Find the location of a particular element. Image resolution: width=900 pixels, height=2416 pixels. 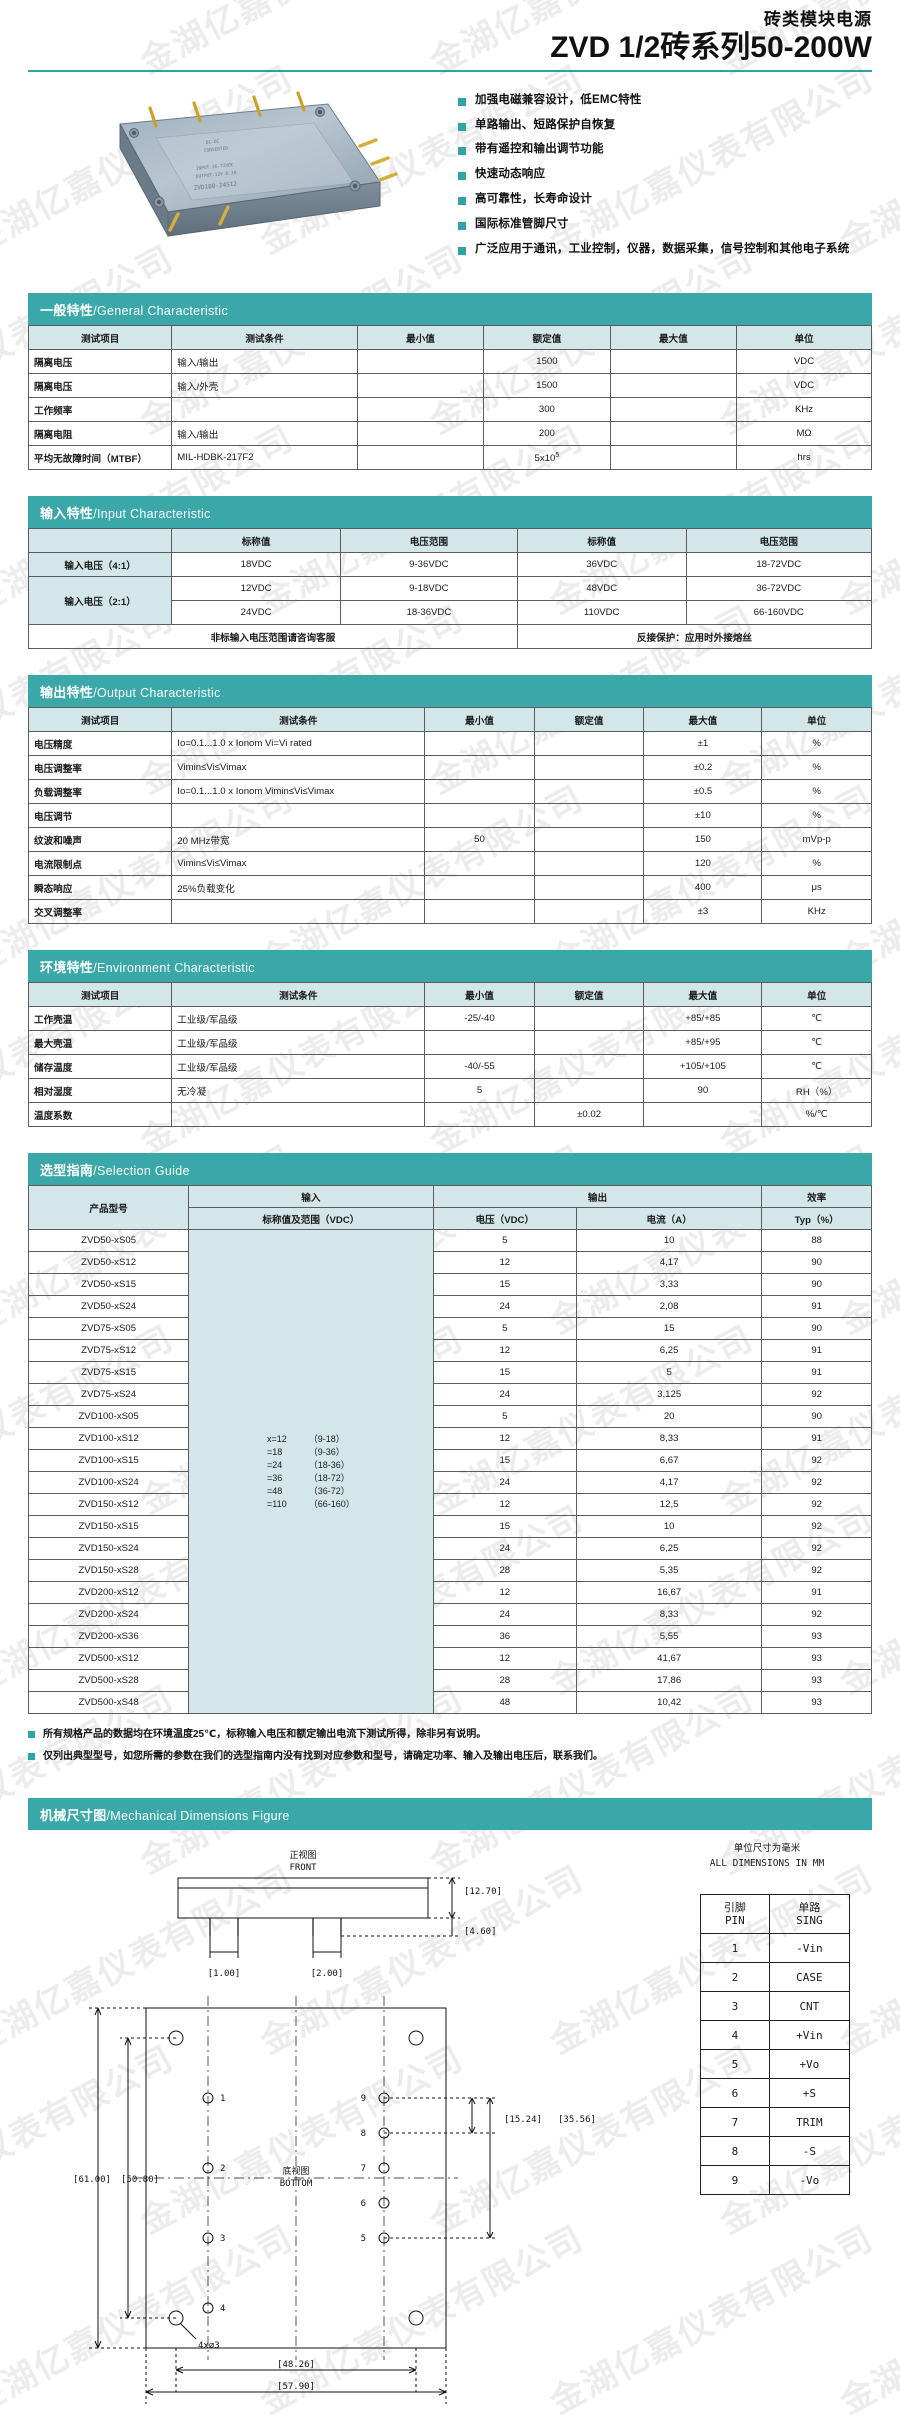

col-header: 电压范围 is located at coordinates (778, 541).